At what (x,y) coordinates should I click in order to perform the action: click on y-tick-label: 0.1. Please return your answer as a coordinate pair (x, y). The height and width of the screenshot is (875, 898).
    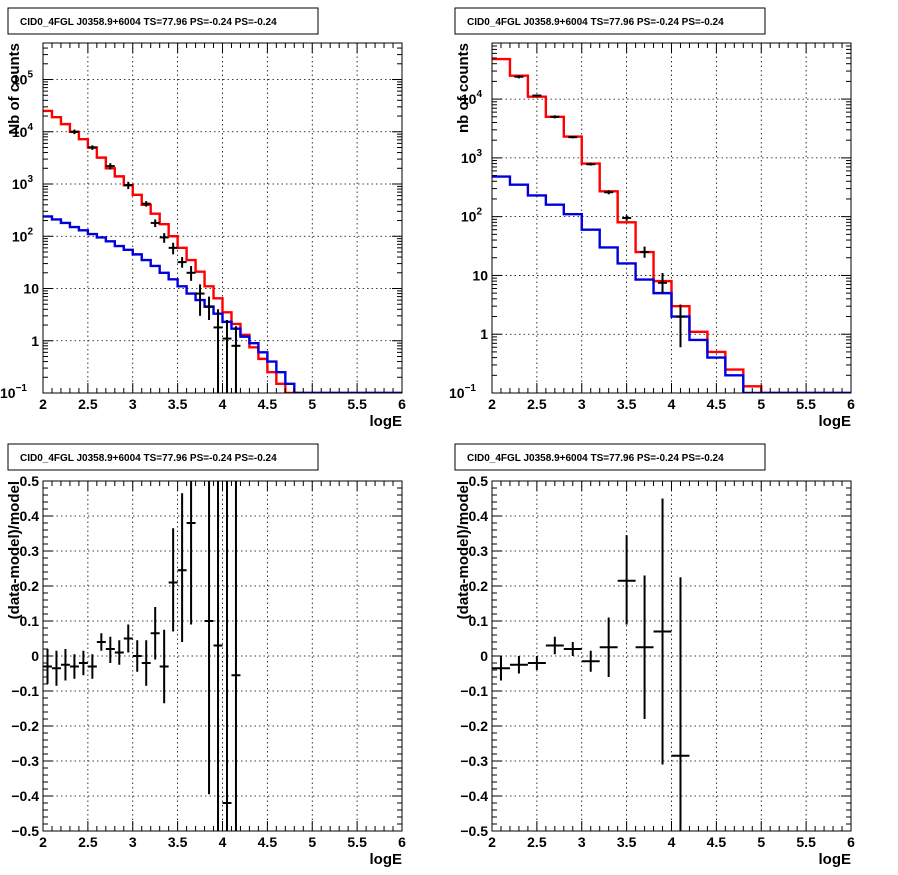
    Looking at the image, I should click on (30, 621).